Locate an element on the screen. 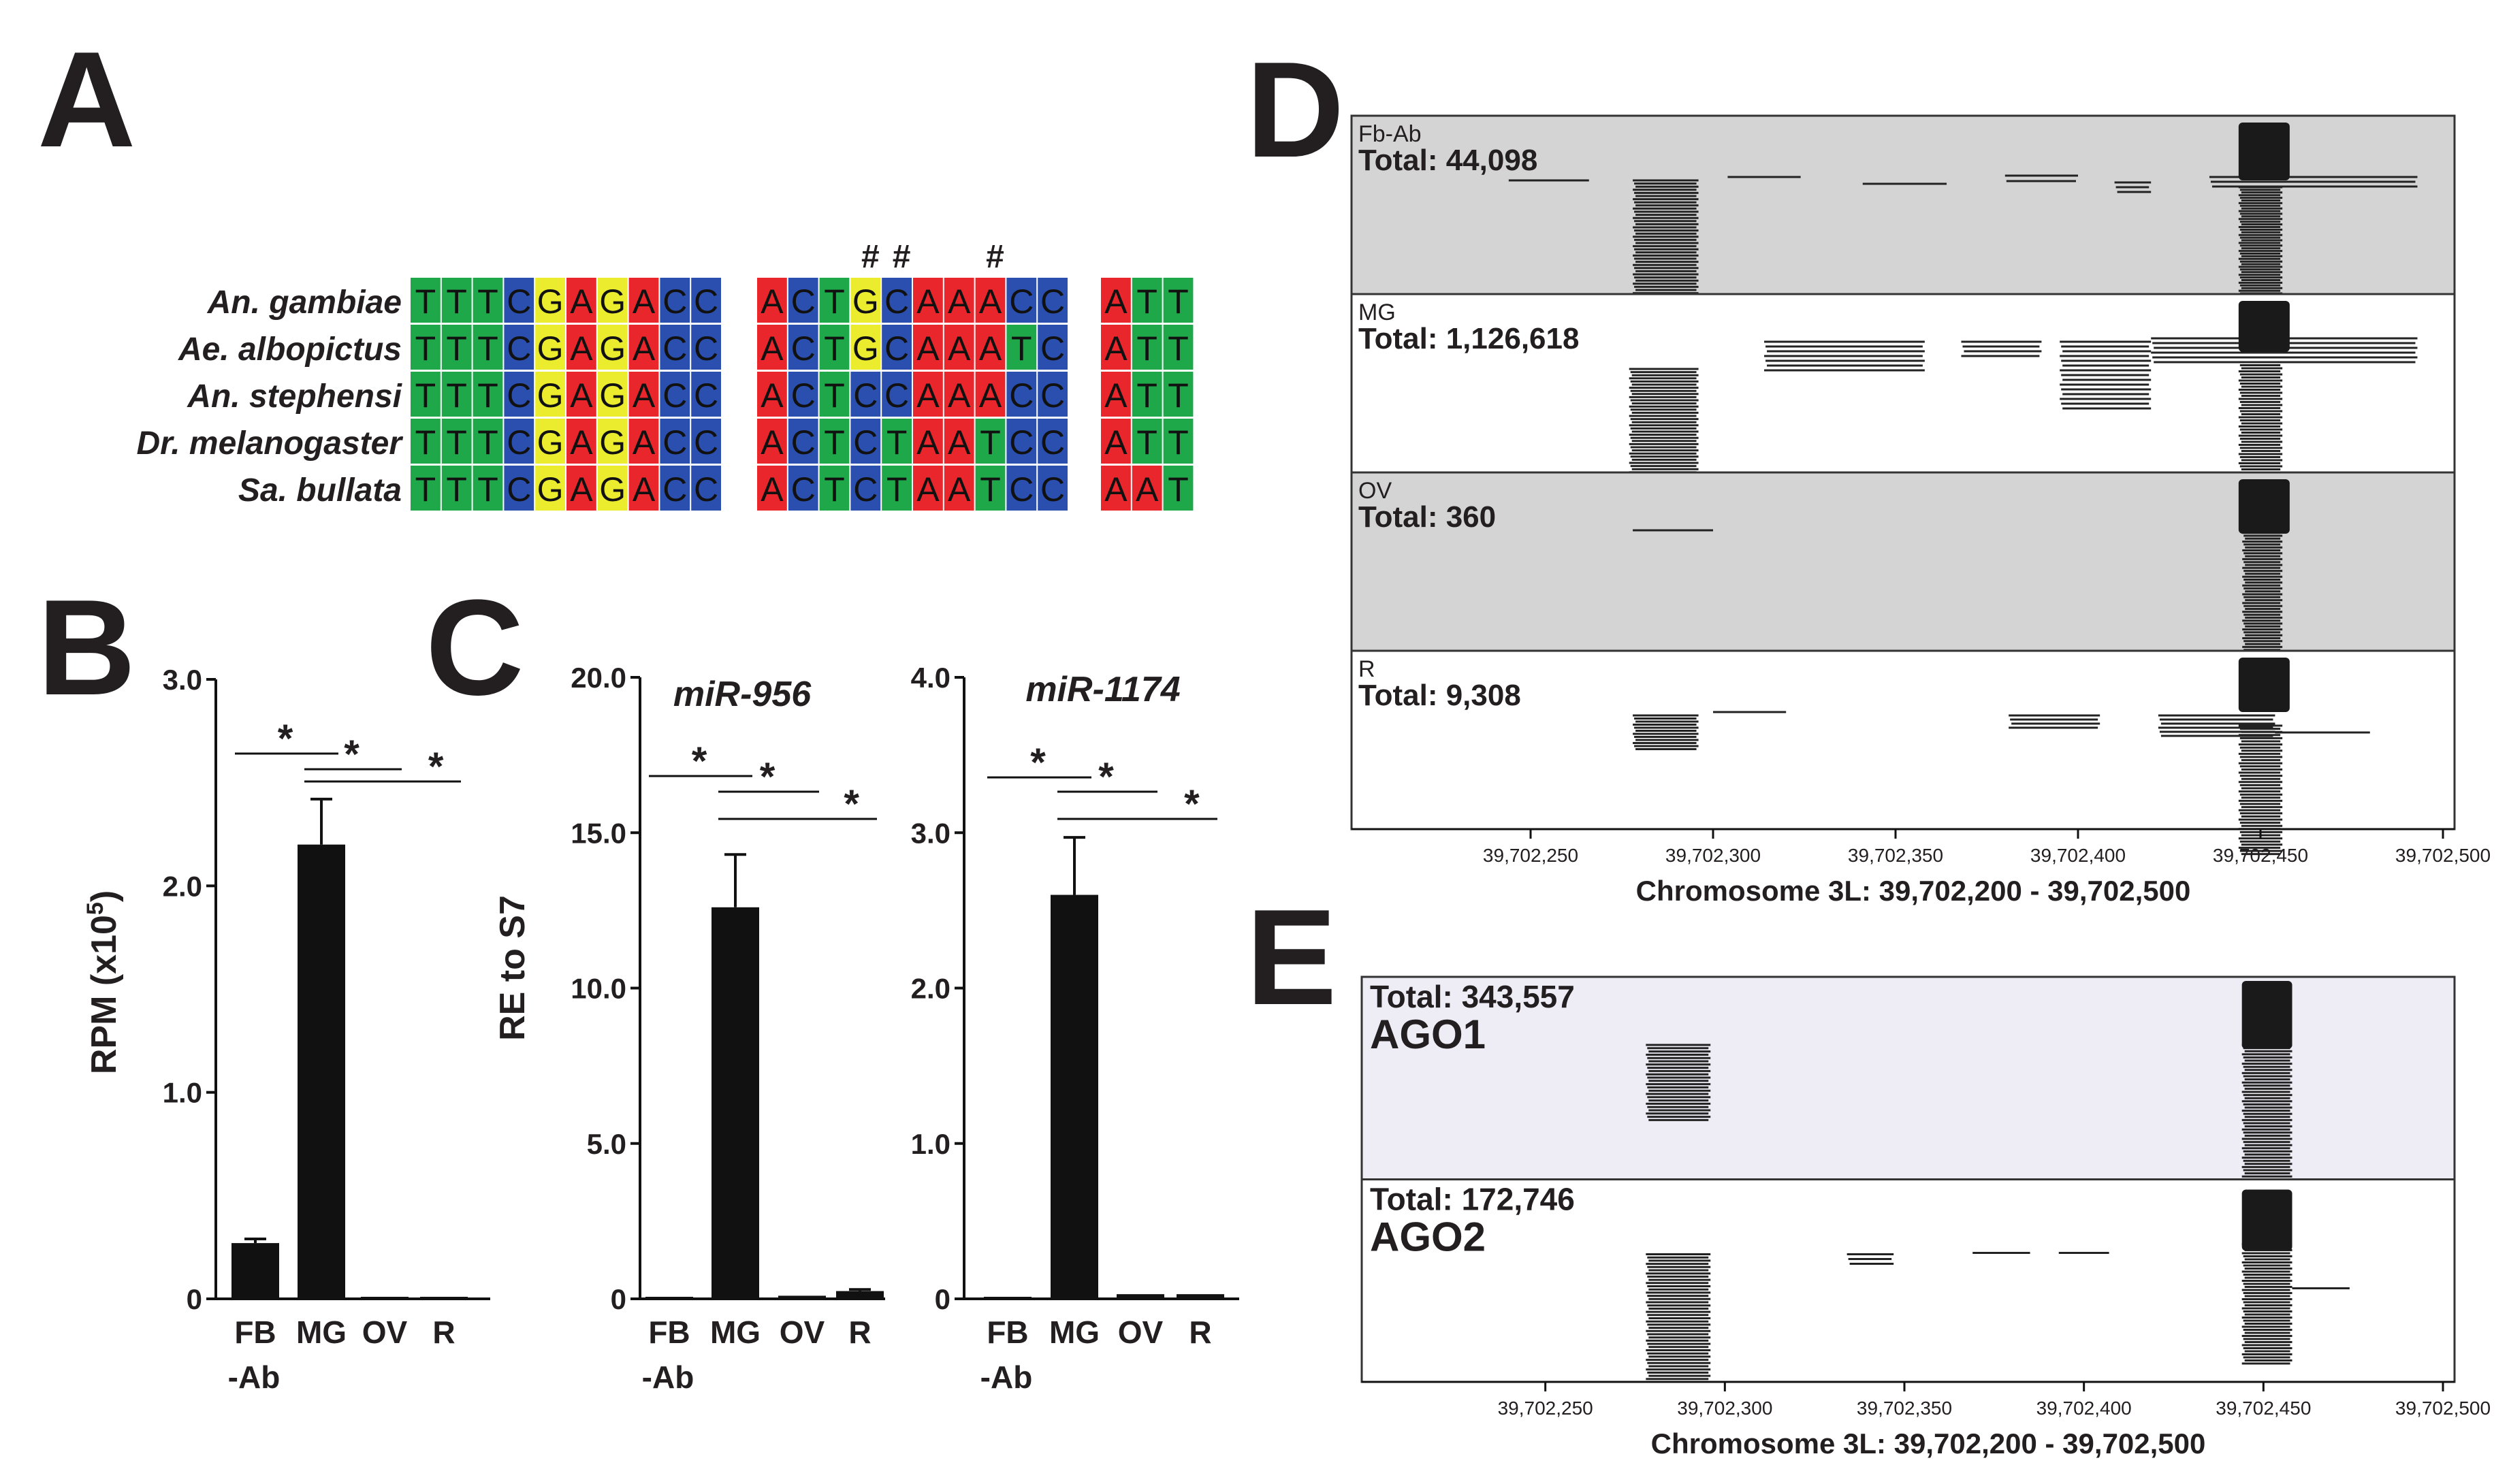 This screenshot has width=2509, height=1484. species-label: Dr. melanogaster is located at coordinates (270, 443).